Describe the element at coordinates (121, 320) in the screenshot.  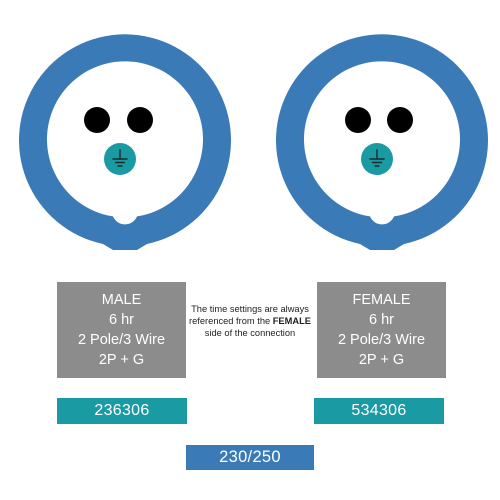
I see `male-time: 6 hr` at that location.